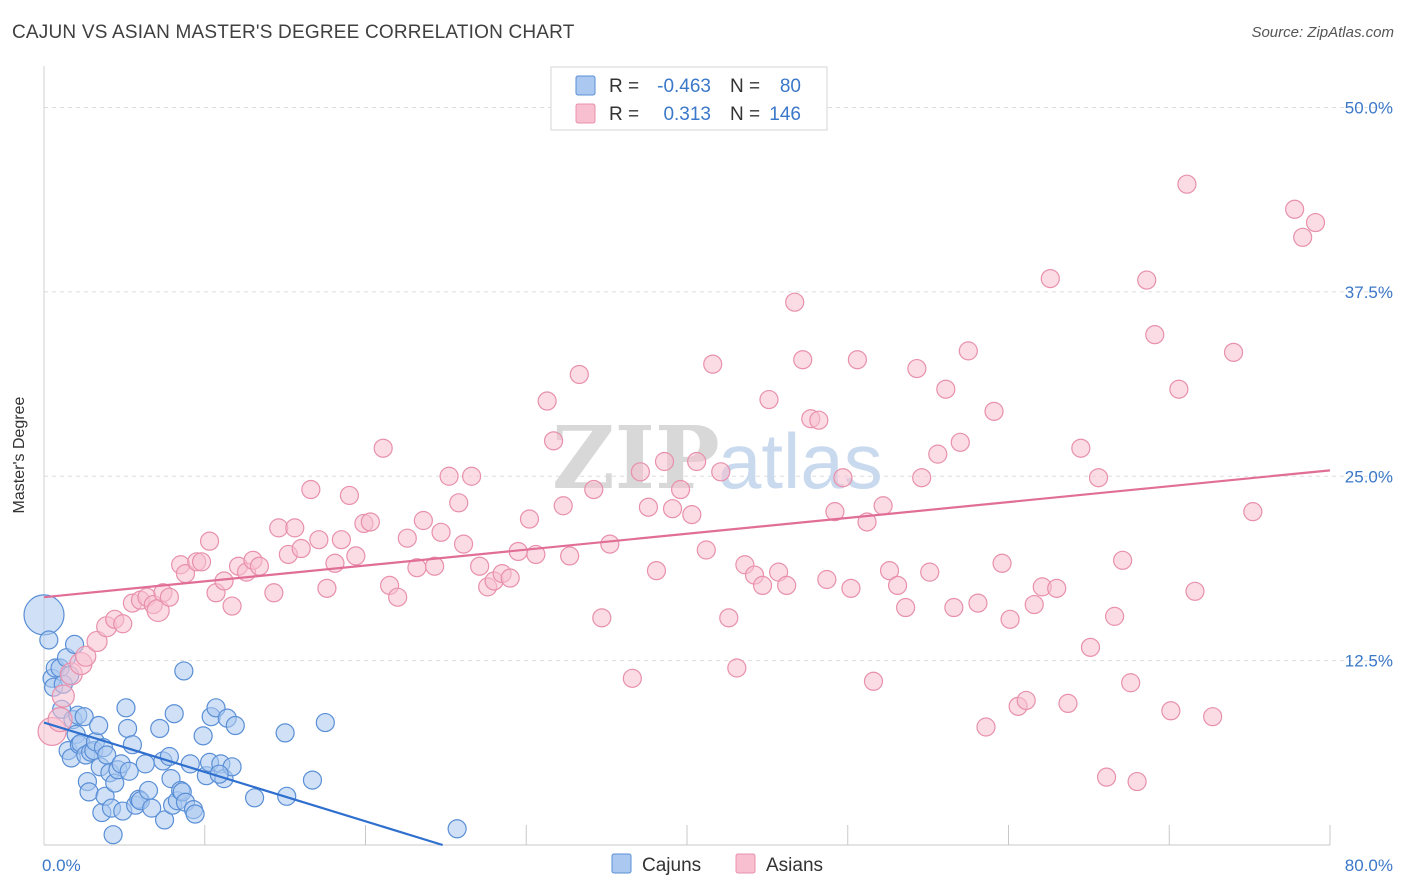  Describe the element at coordinates (1369, 108) in the screenshot. I see `y-tick-label-3: 50.0%` at that location.